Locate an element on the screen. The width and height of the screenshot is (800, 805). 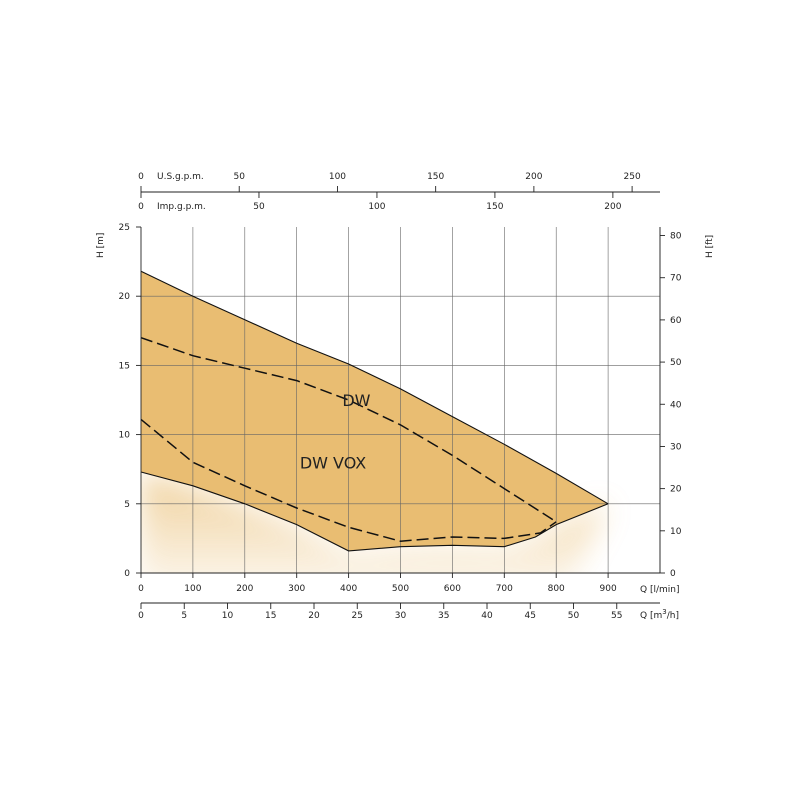
x-m3h-tick-label: 50 is located at coordinates (574, 616).